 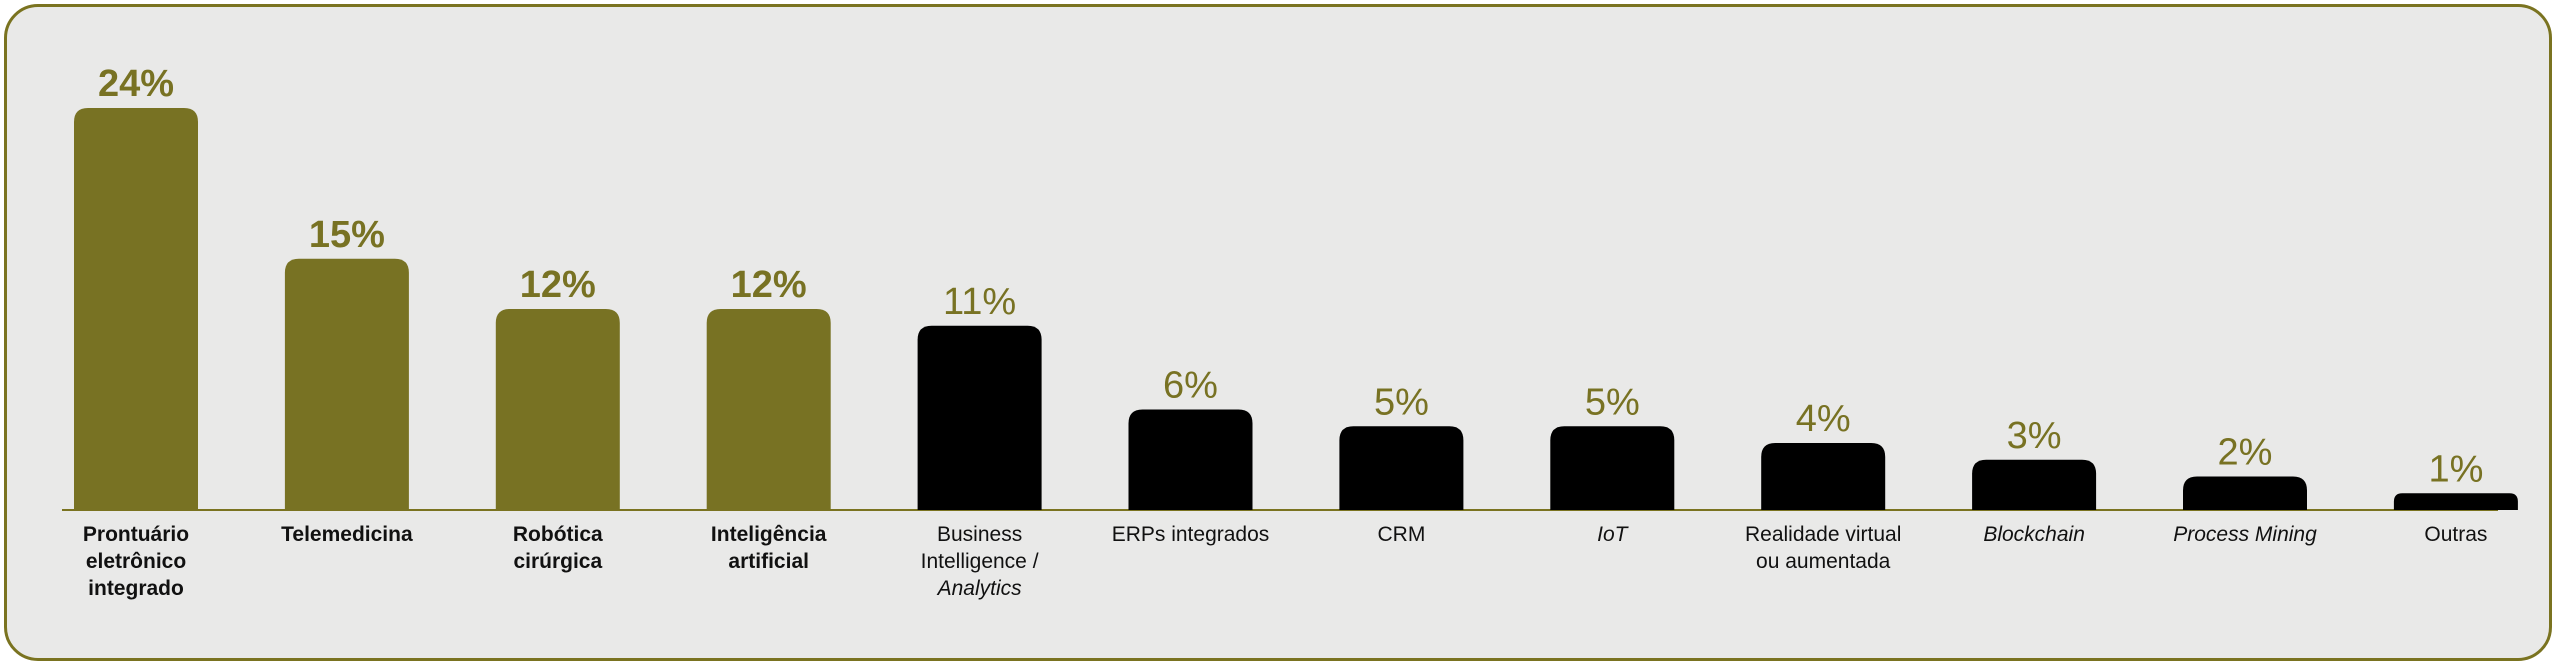 I want to click on value-label-2: 15%, so click(x=347, y=235).